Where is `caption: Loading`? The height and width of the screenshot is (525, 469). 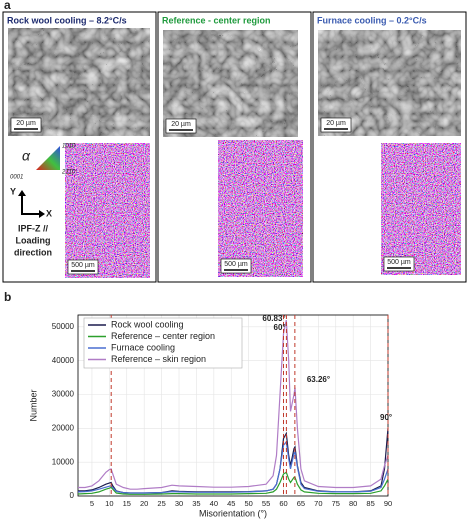
caption: Loading is located at coordinates (33, 240).